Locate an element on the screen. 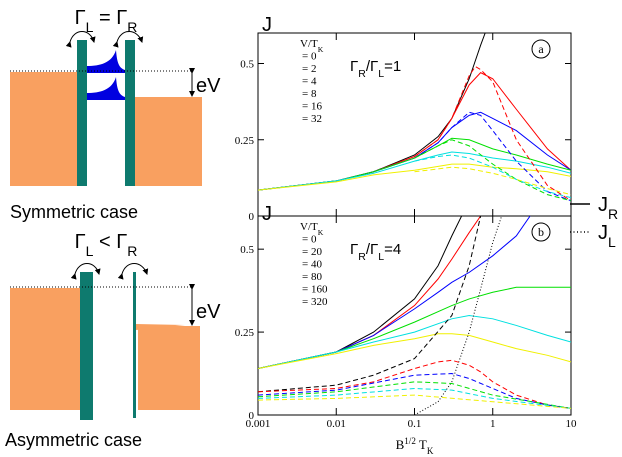 The image size is (622, 457). legend-label: JR is located at coordinates (608, 208).